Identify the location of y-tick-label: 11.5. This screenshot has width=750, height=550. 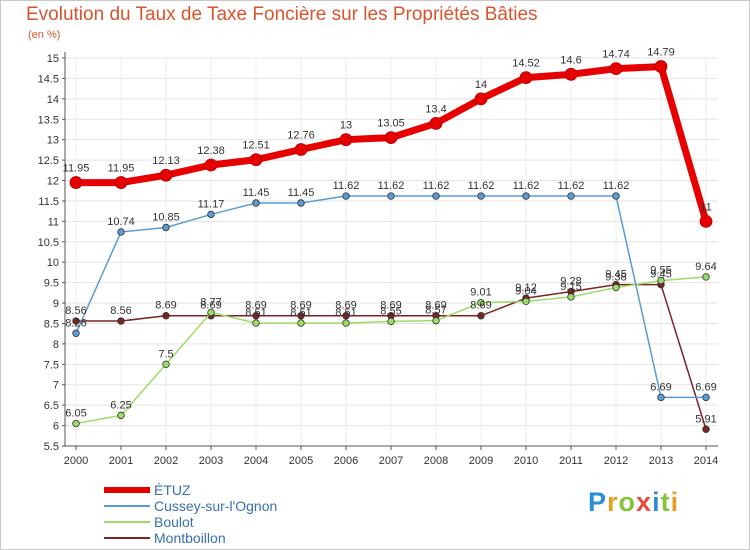
(48, 202).